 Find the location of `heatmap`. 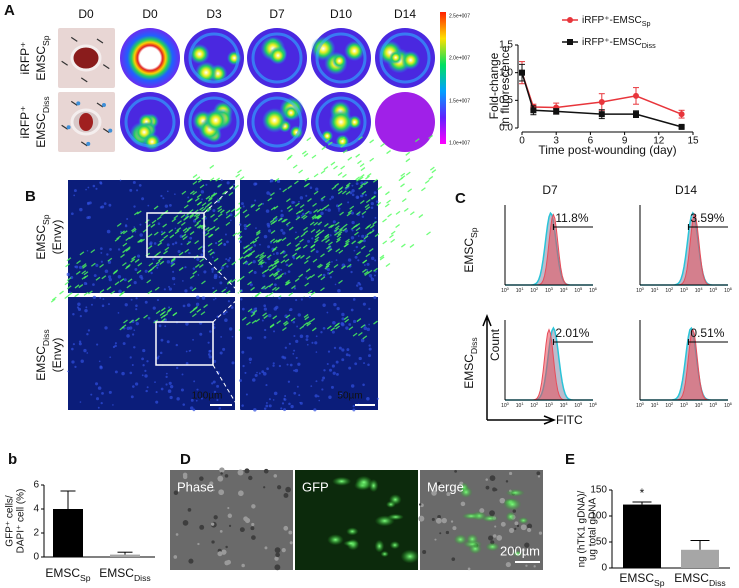

heatmap is located at coordinates (150, 58).